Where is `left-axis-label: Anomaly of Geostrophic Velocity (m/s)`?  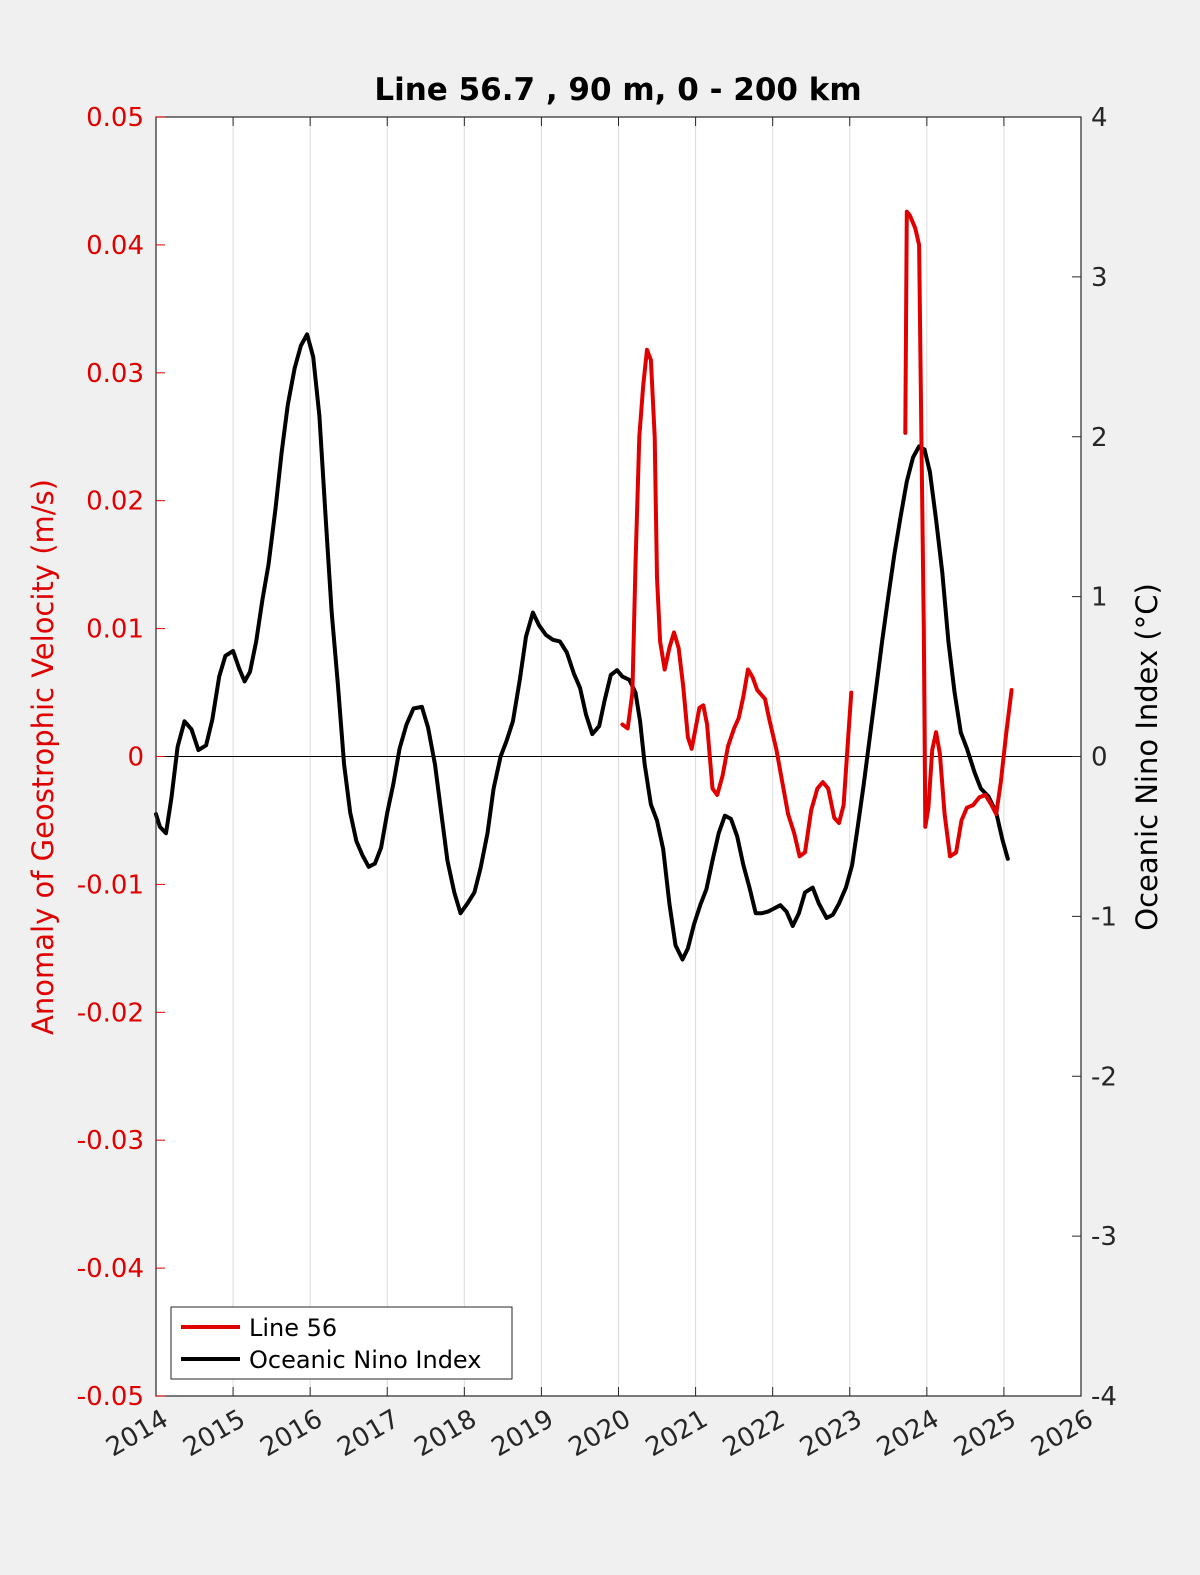
left-axis-label: Anomaly of Geostrophic Velocity (m/s) is located at coordinates (43, 757).